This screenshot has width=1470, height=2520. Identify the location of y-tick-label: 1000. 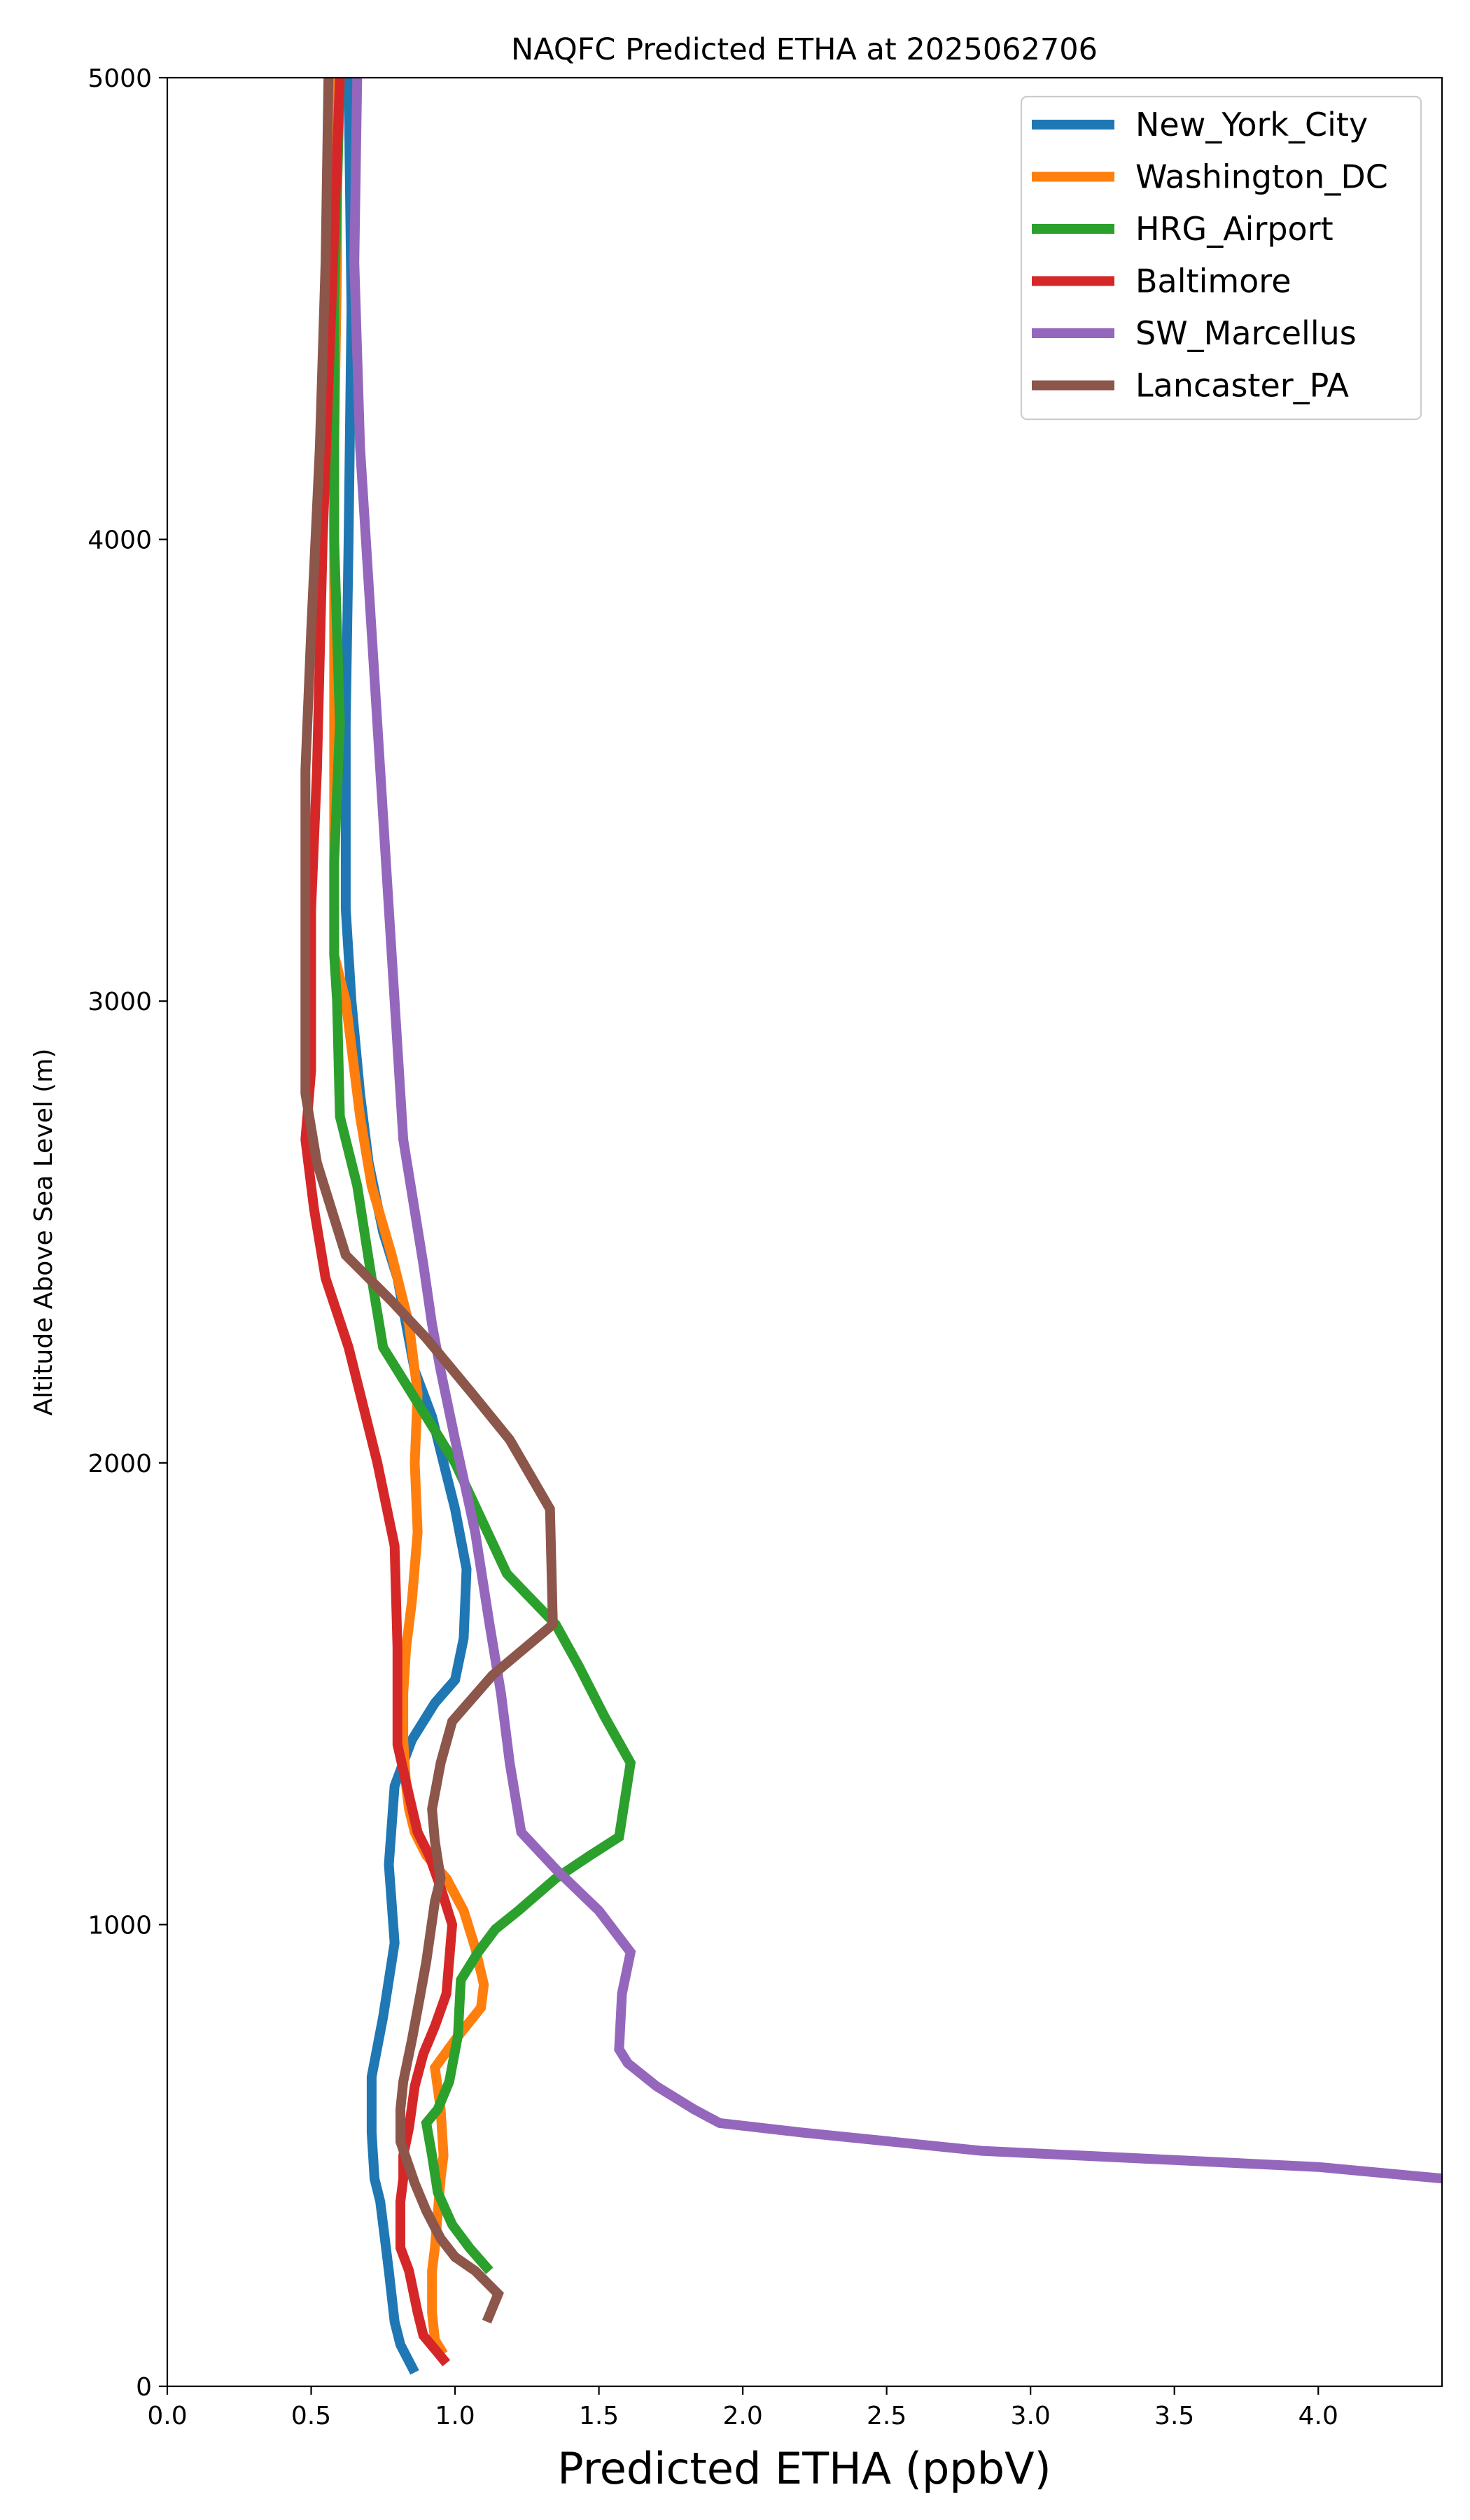
(120, 1925).